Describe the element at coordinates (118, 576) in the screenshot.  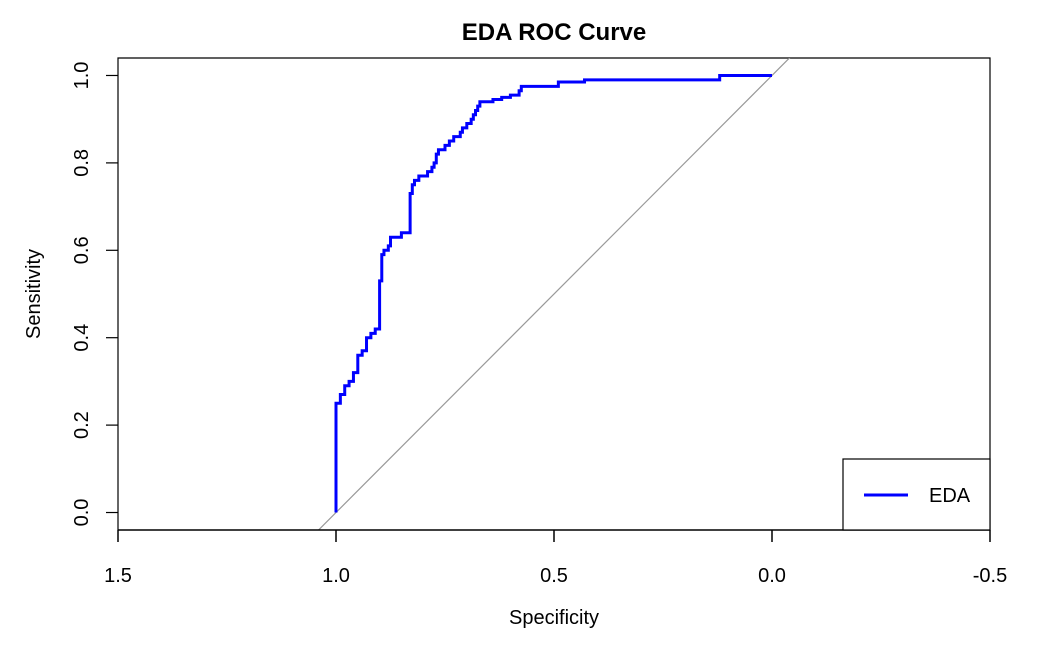
I see `x-tick-label: 1.5` at that location.